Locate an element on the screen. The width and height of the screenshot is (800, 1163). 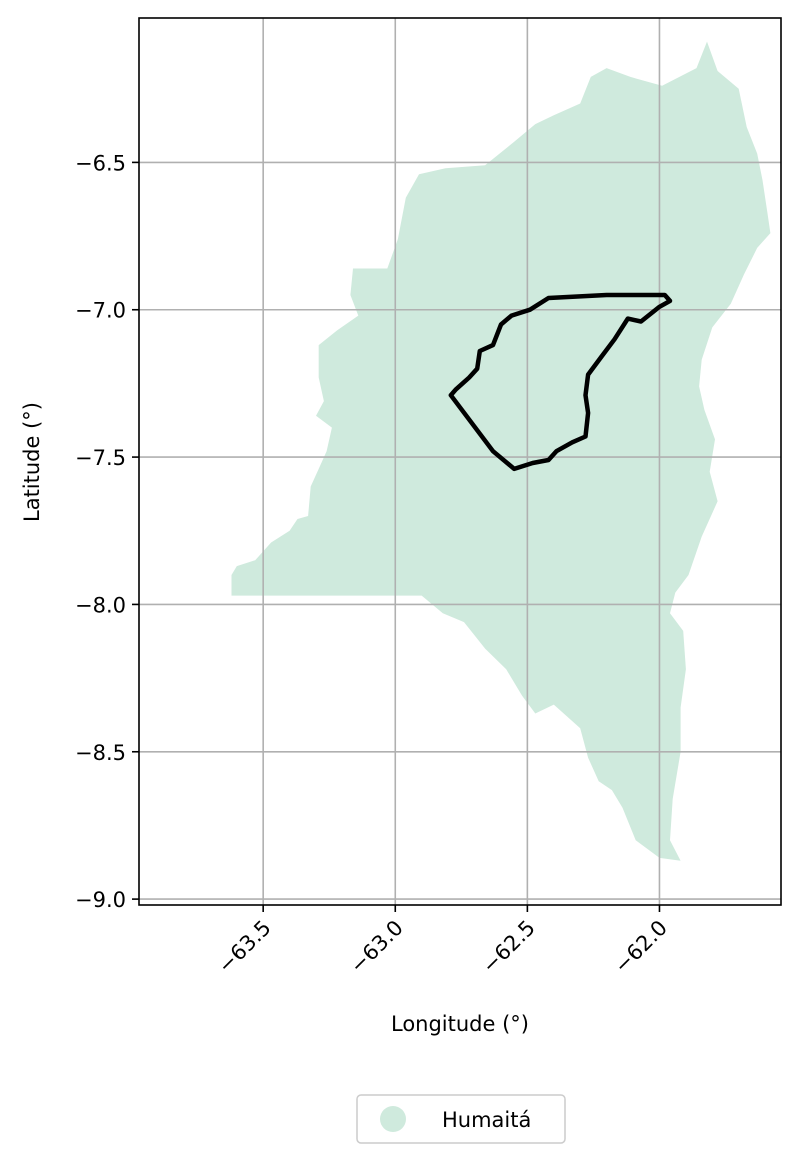
y-tick-label-1: −7.0 is located at coordinates (100, 311).